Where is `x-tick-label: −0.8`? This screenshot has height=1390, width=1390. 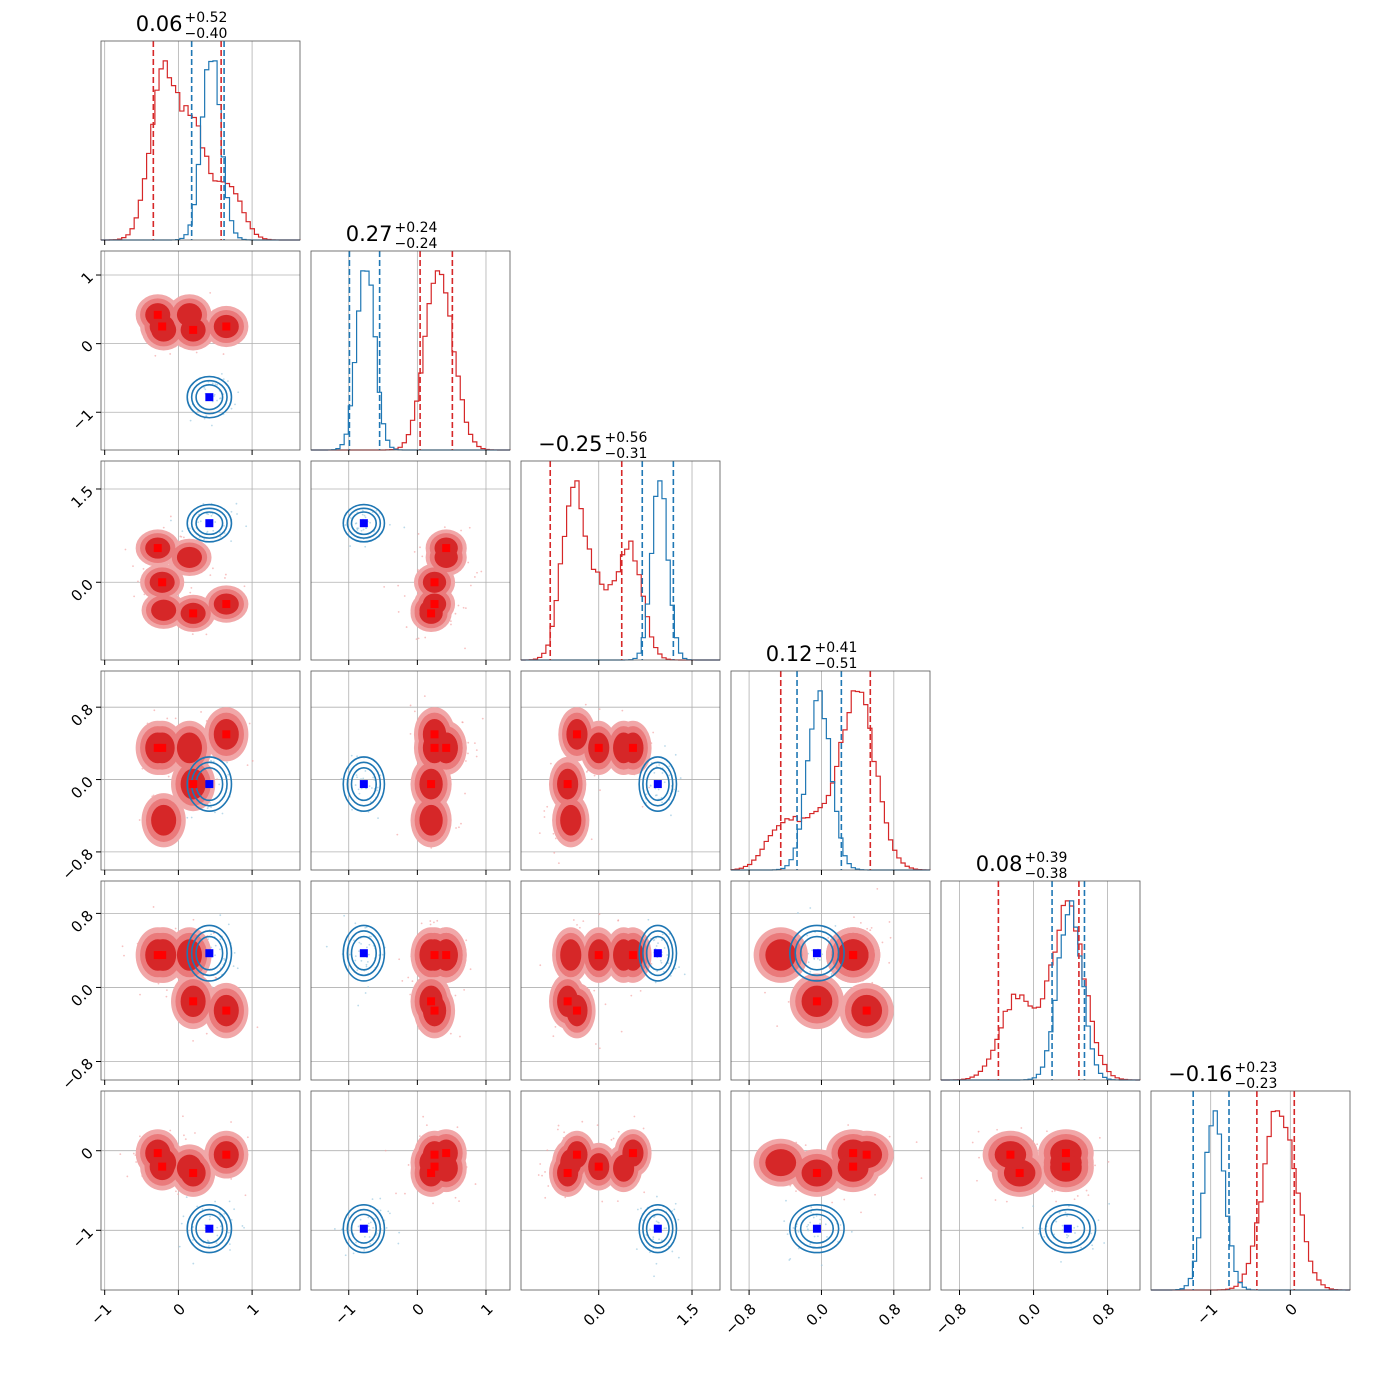
x-tick-label: −0.8 is located at coordinates (740, 1319).